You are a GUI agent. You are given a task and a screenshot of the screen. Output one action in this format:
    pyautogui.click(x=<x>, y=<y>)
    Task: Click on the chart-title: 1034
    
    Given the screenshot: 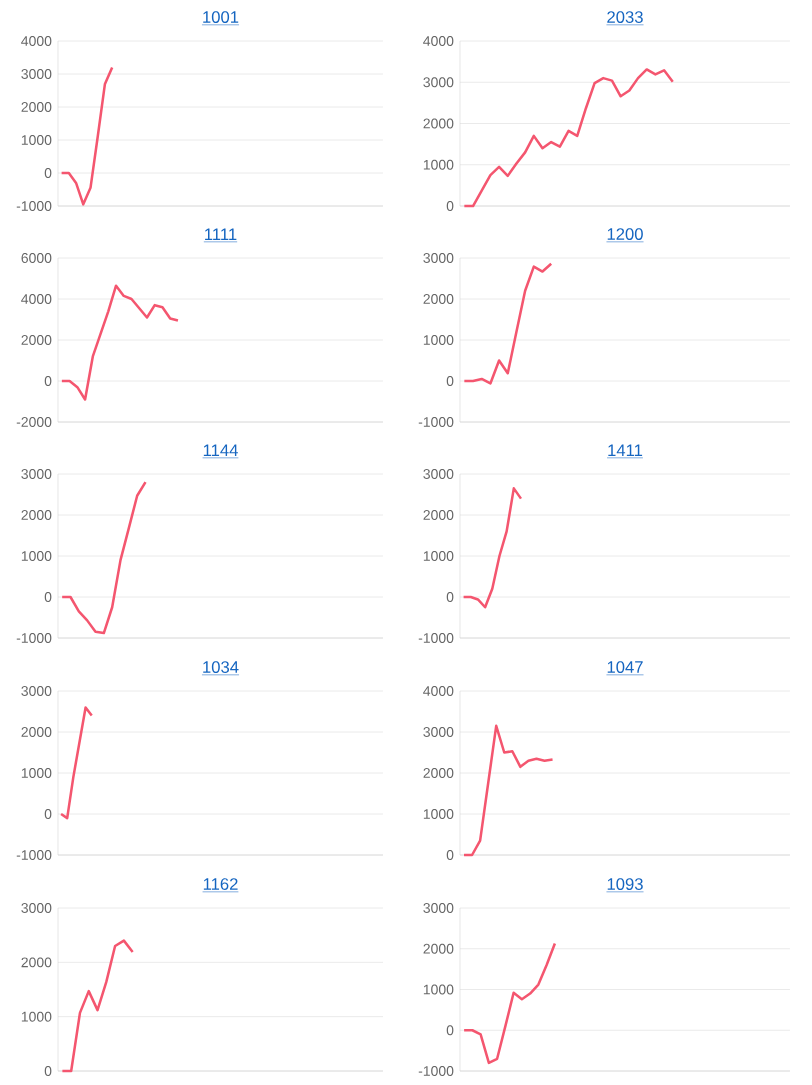 What is the action you would take?
    pyautogui.click(x=221, y=667)
    